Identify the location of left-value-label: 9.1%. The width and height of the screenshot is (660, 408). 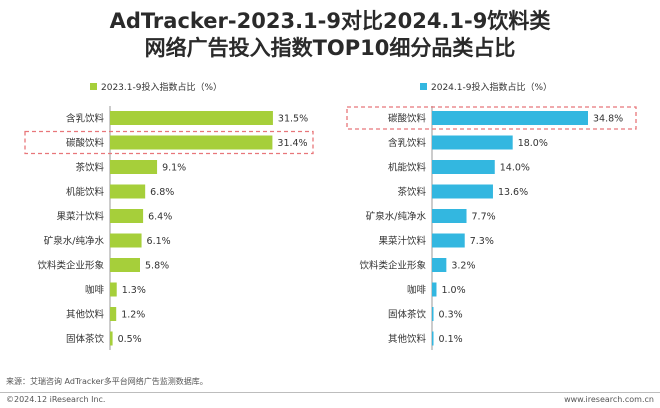
(174, 168).